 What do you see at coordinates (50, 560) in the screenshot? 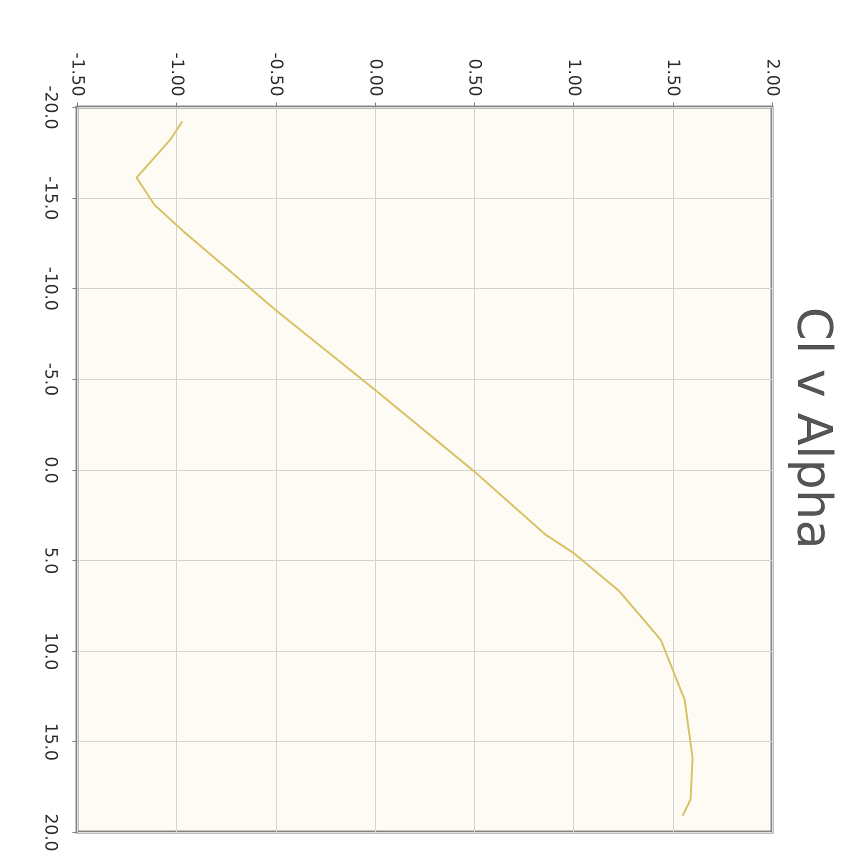
I see `y-tick-label: 5.0` at bounding box center [50, 560].